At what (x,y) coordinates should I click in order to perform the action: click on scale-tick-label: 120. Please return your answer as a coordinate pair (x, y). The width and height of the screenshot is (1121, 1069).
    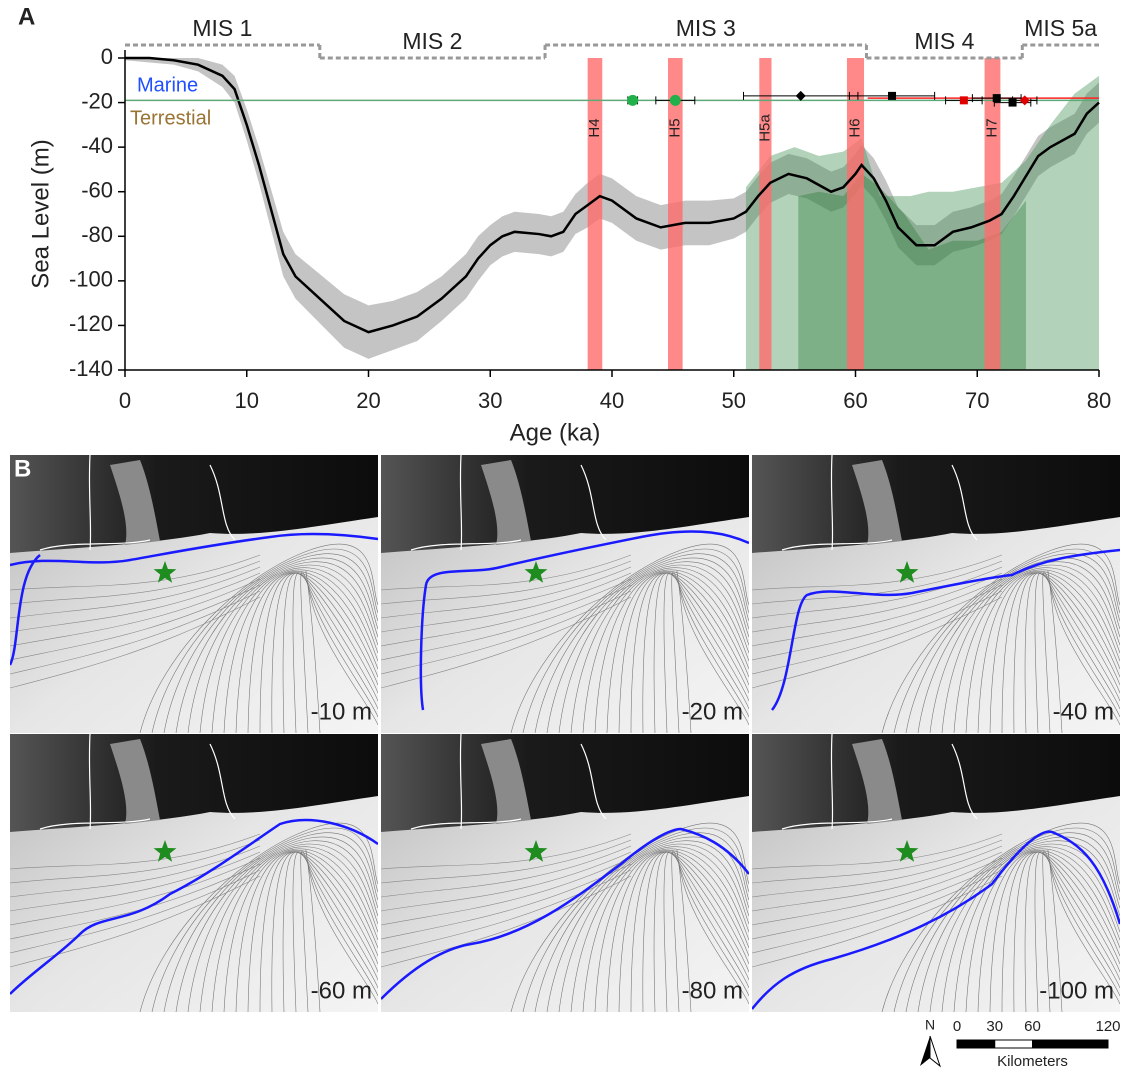
    Looking at the image, I should click on (1107, 1026).